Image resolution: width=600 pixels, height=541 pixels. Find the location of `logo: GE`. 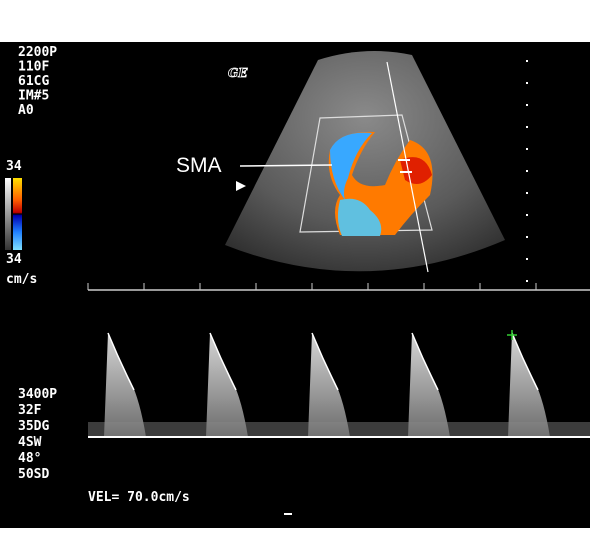

logo: GE is located at coordinates (238, 73).